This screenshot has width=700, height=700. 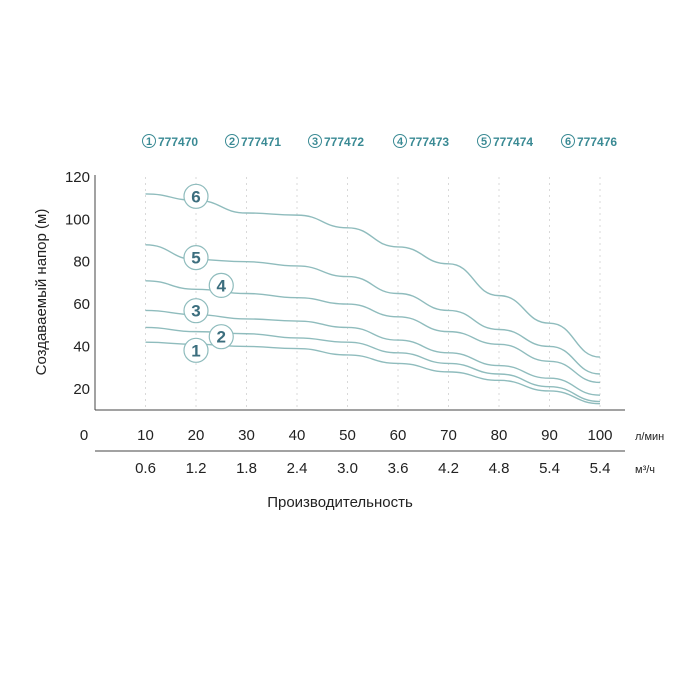 What do you see at coordinates (429, 142) in the screenshot?
I see `legend-code: 777473` at bounding box center [429, 142].